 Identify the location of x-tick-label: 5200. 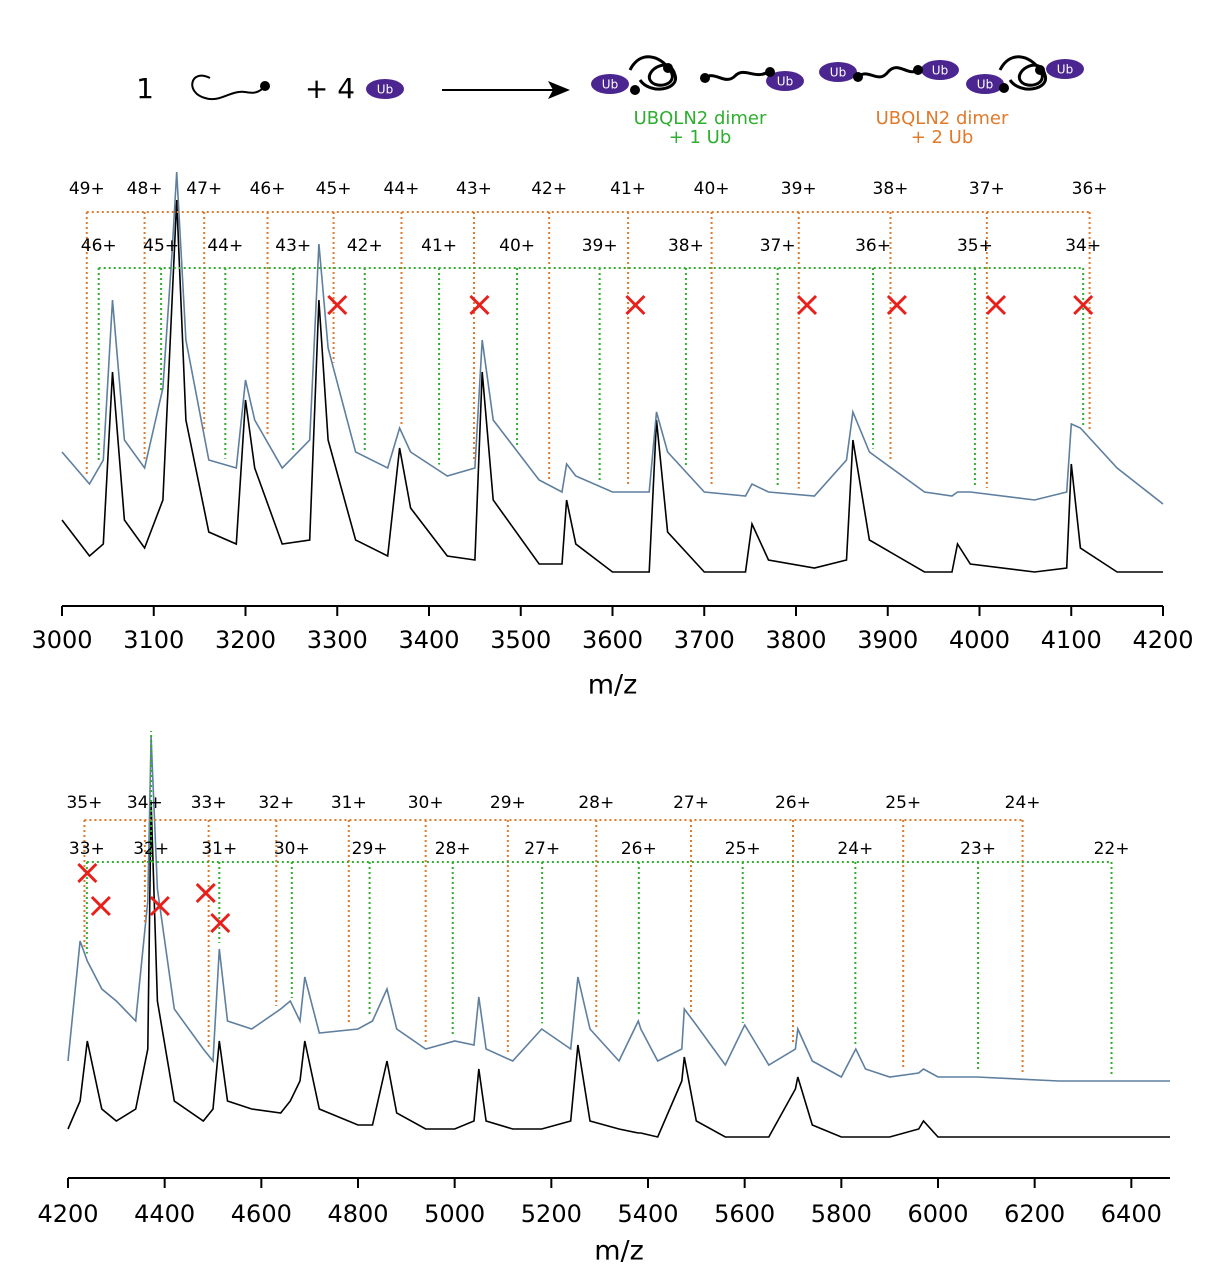
(551, 1214).